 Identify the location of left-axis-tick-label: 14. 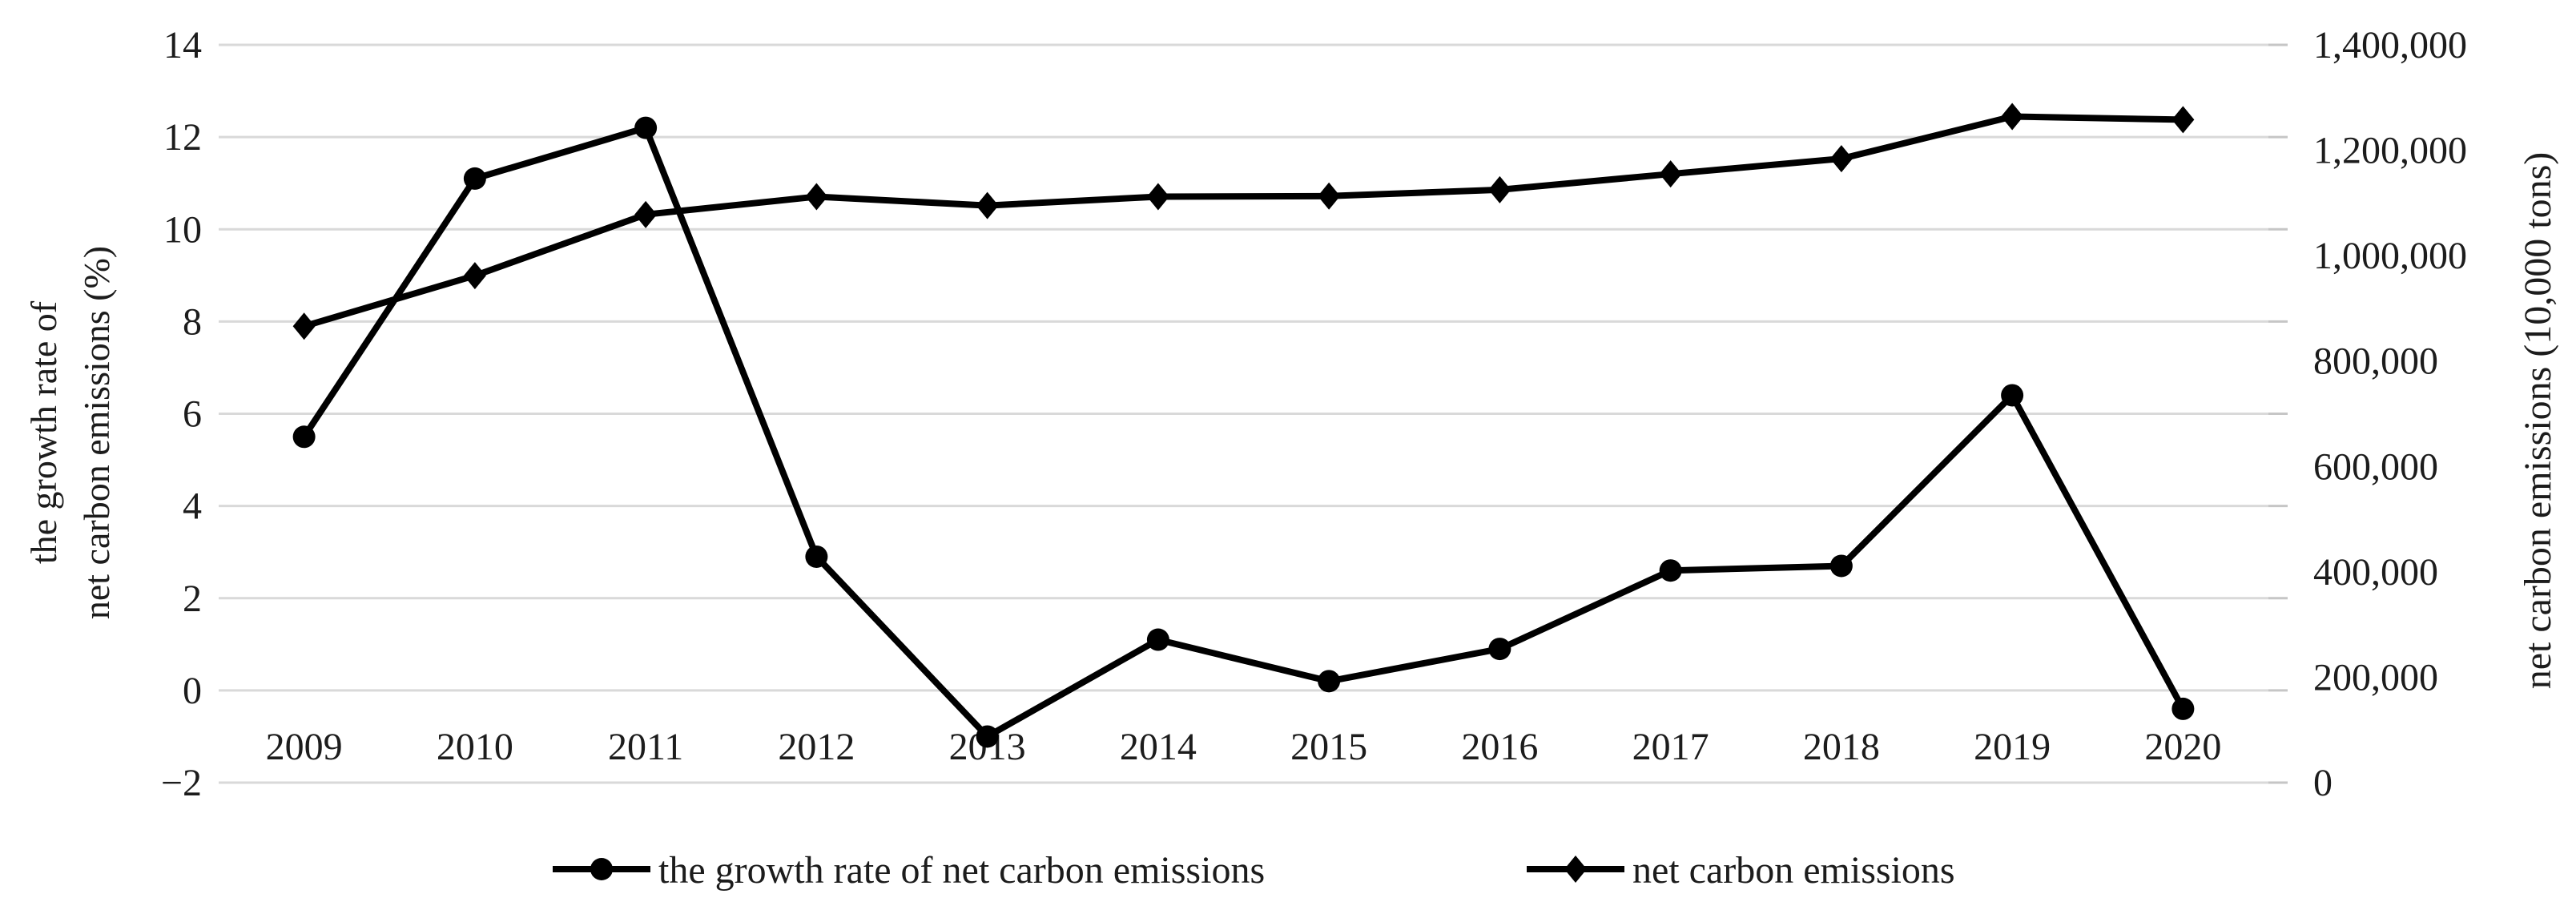
(182, 45).